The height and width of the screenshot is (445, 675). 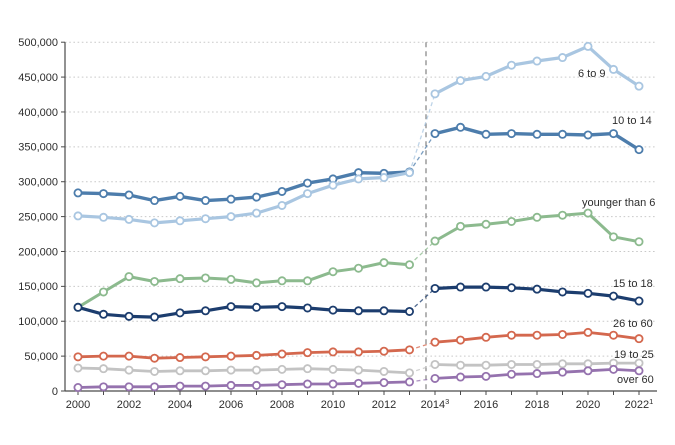 I want to click on x-tick-label: 2012, so click(x=384, y=405).